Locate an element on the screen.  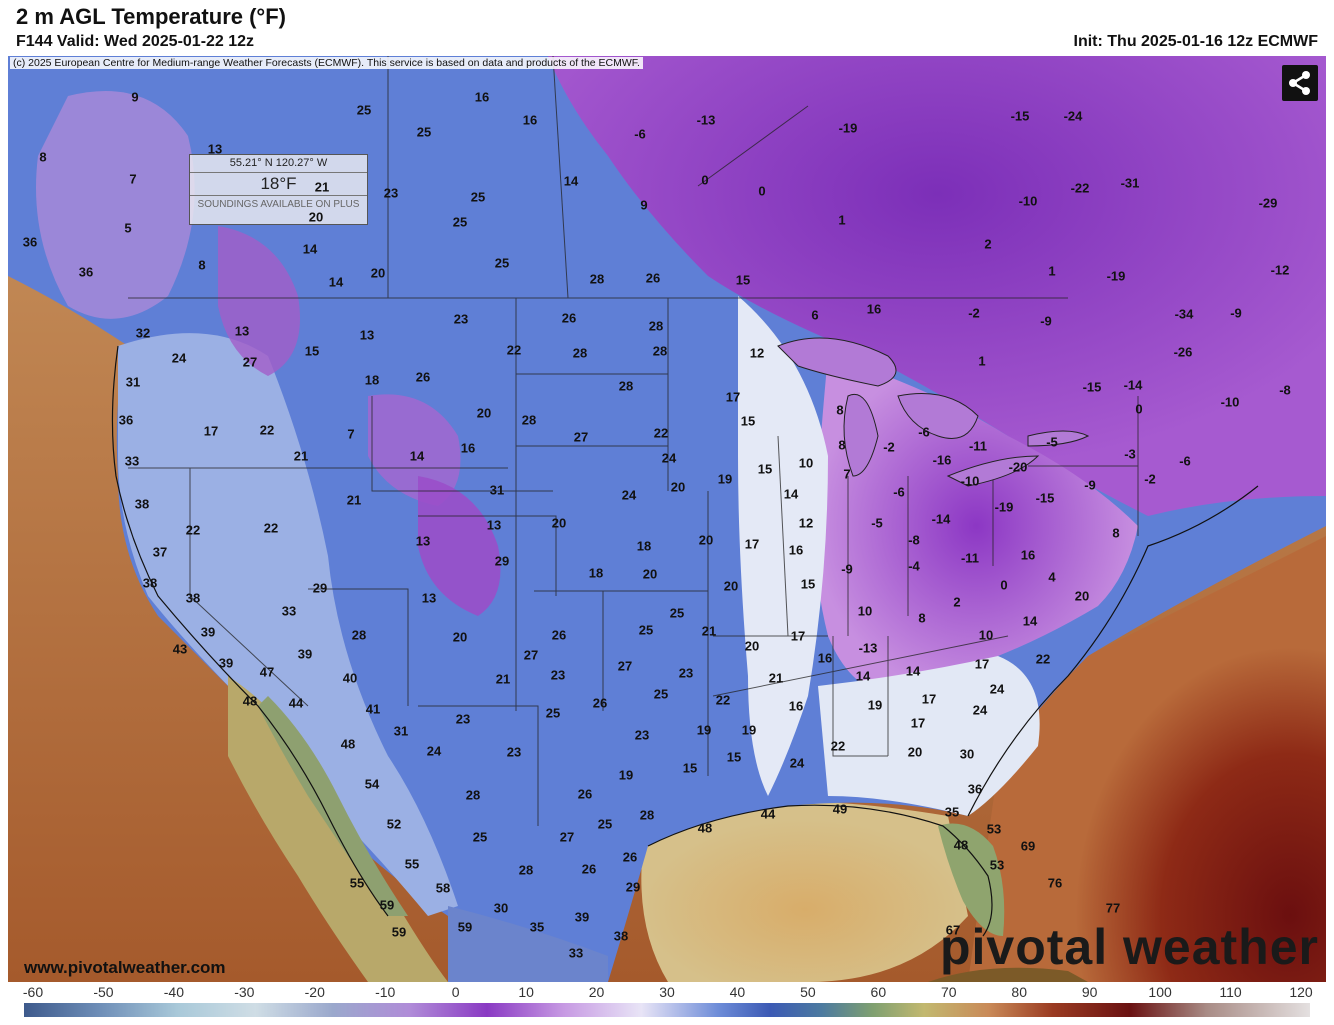
temperature-label: 1 is located at coordinates (842, 220).